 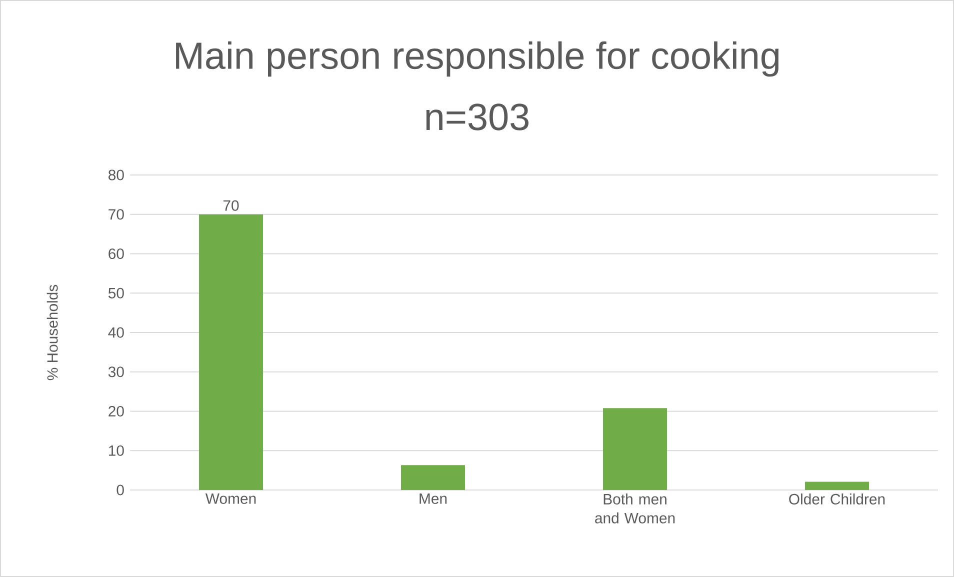 I want to click on x-tick-label: Men, so click(x=433, y=499).